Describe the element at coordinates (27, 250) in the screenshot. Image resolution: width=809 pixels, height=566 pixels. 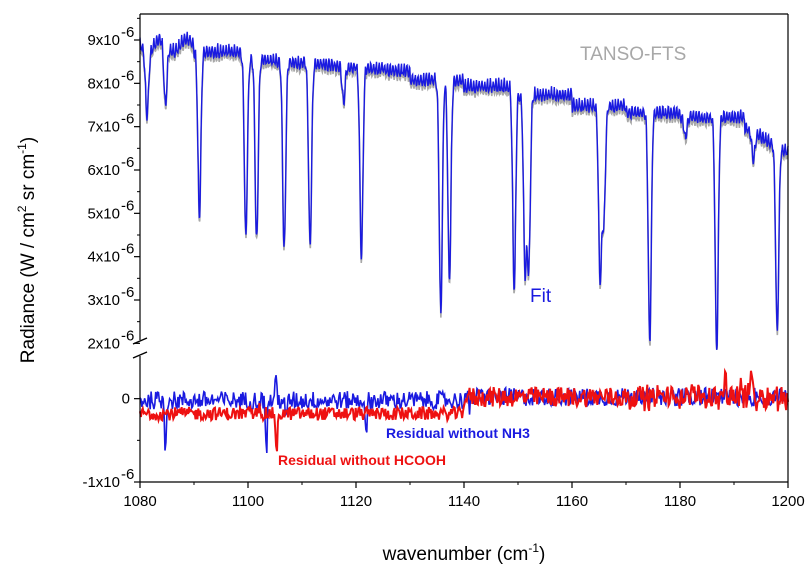
I see `y-axis-label: Radiance (W / cm2 sr cm-1)` at that location.